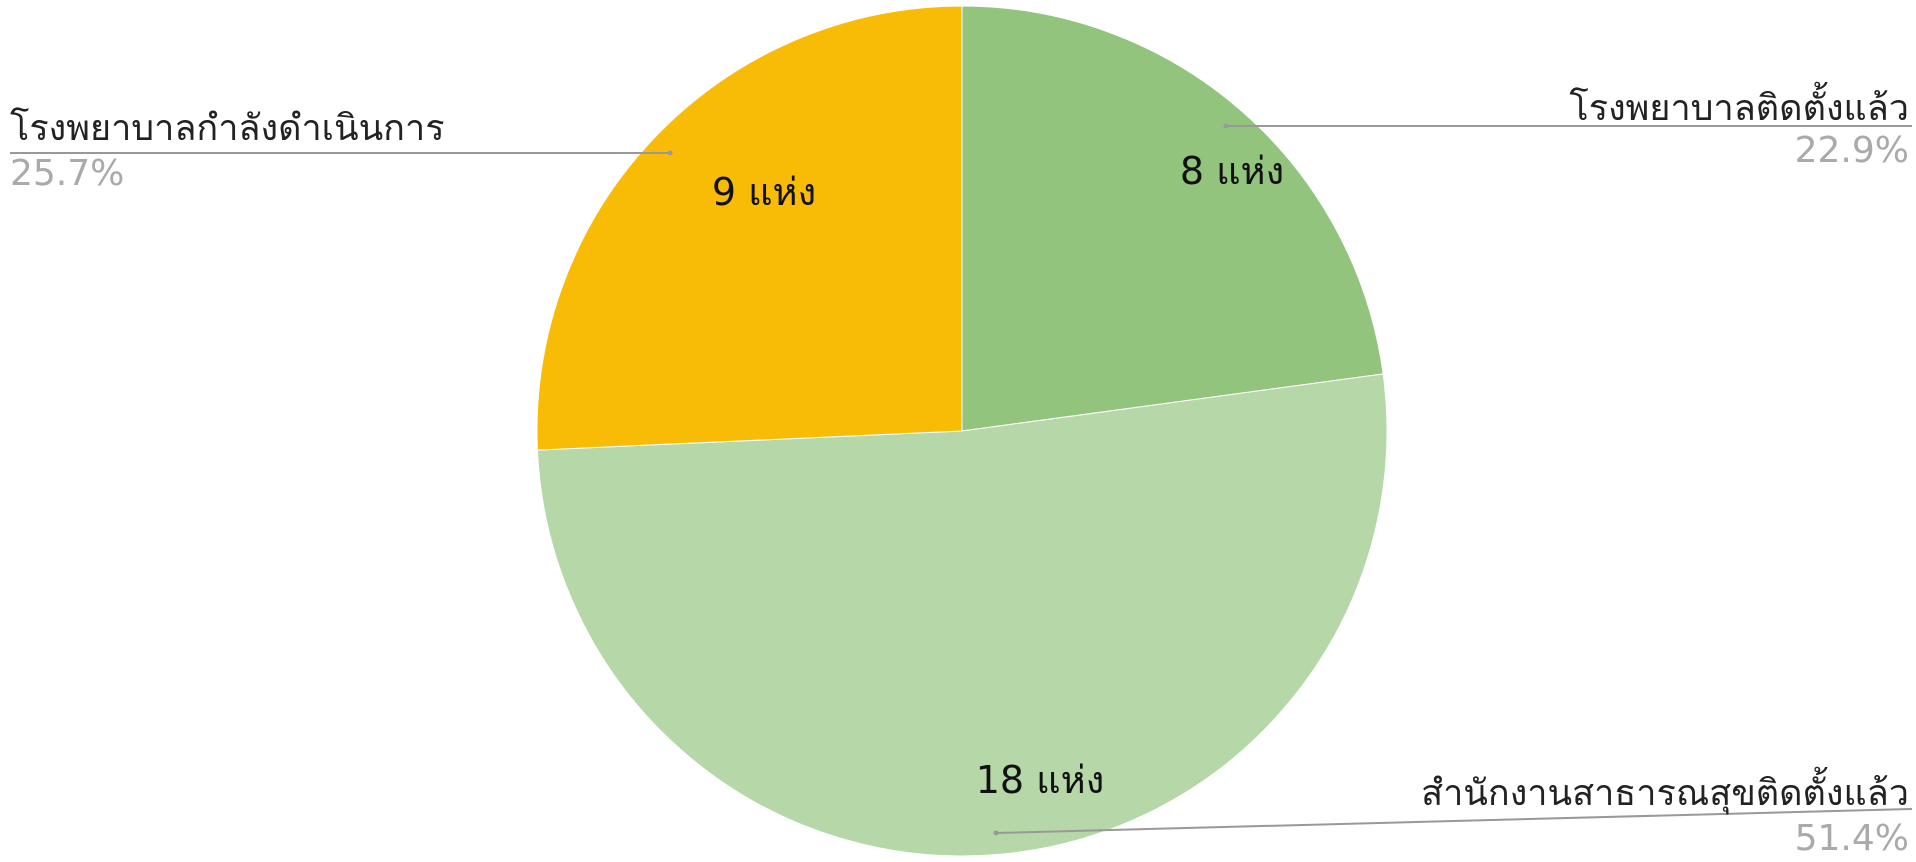 The image size is (1916, 862). Describe the element at coordinates (1852, 150) in the screenshot. I see `percent-label: 22.9%` at that location.